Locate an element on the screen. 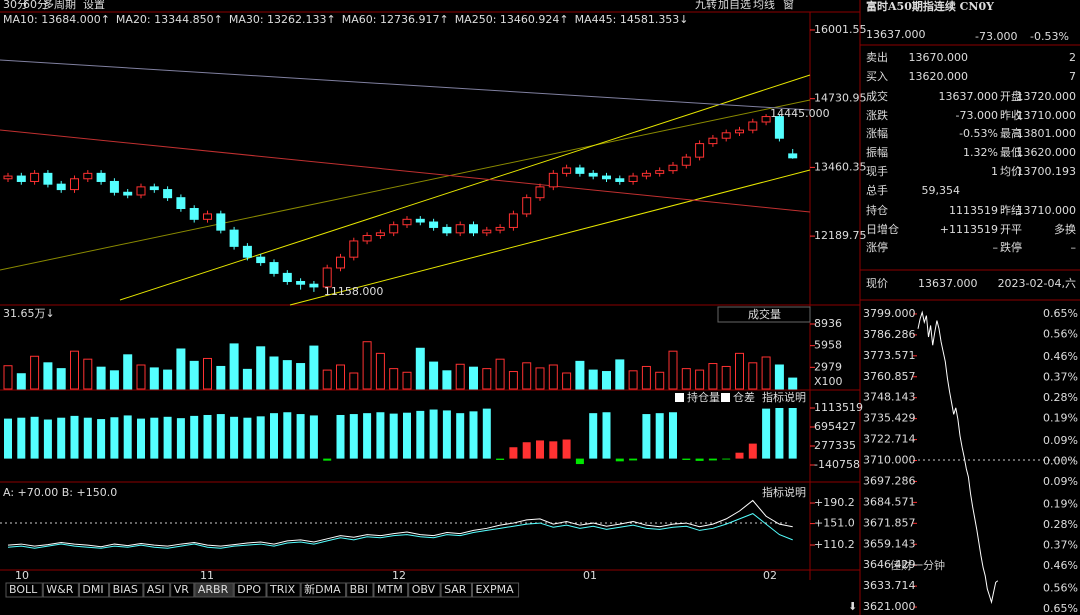 Image resolution: width=1080 pixels, height=615 pixels. quote-cell: 13720.000 is located at coordinates (1047, 96).